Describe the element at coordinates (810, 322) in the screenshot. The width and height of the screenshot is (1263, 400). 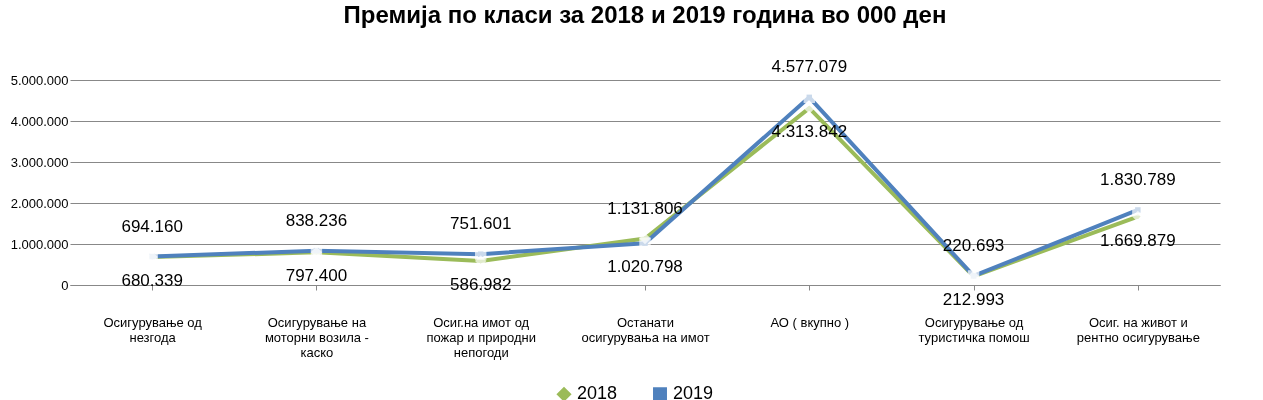
I see `x-tick-label: АО ( вкупно )` at that location.